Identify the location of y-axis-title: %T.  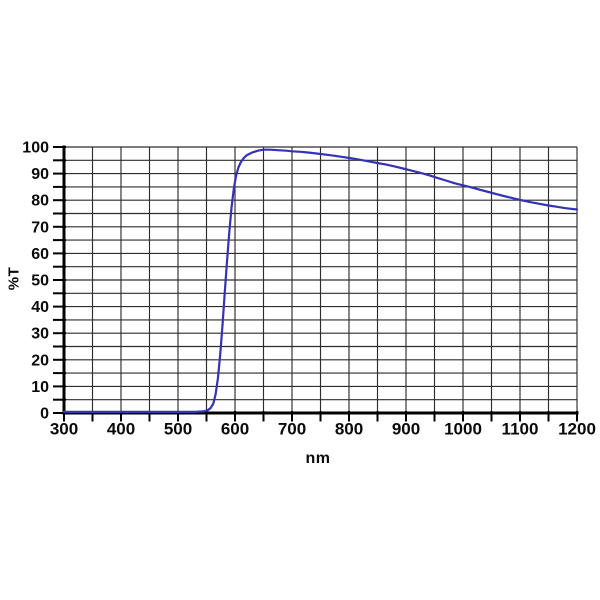
(14, 278).